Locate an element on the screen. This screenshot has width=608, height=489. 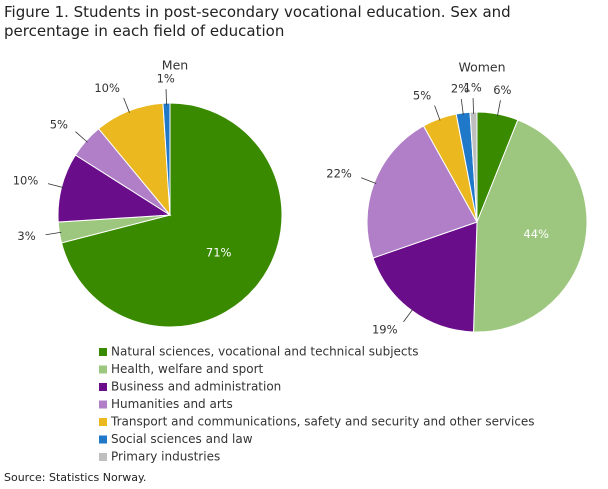
pie-slice is located at coordinates (530, 226).